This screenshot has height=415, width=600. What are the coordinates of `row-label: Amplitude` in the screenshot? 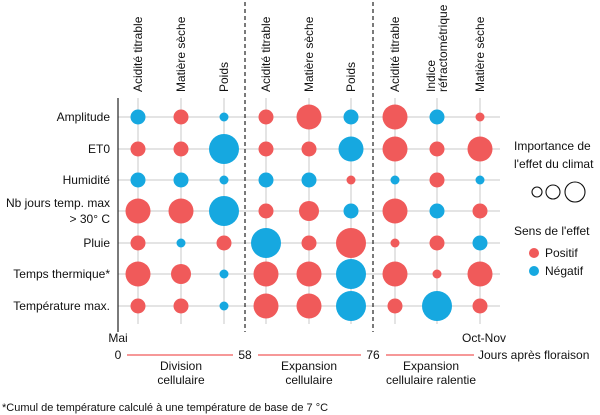 It's located at (84, 117).